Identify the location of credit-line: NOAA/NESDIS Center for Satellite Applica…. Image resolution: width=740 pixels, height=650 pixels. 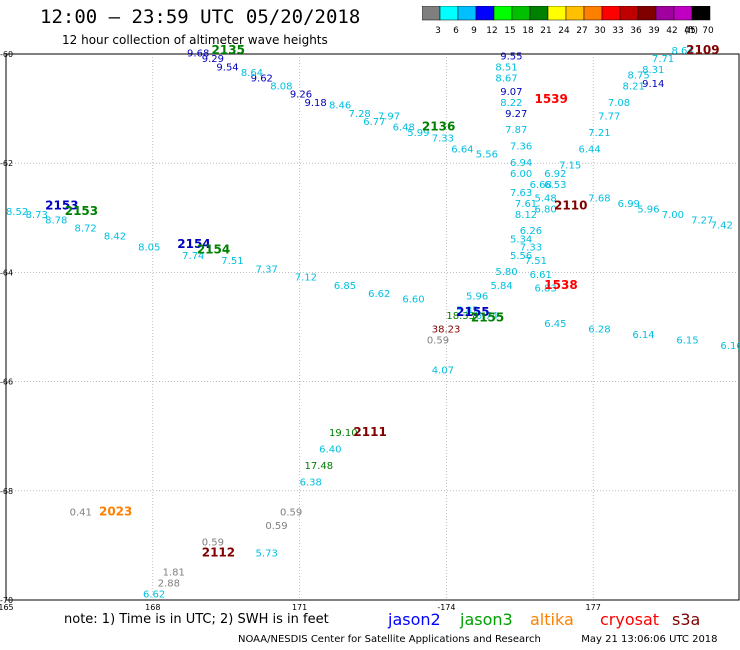
(478, 639).